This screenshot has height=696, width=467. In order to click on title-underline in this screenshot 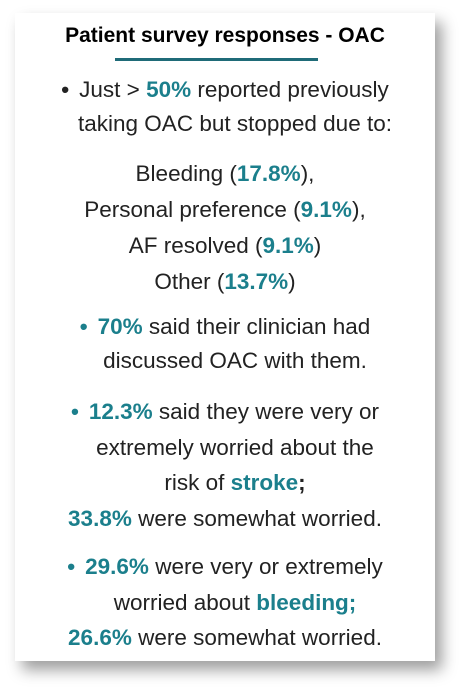, I will do `click(216, 59)`.